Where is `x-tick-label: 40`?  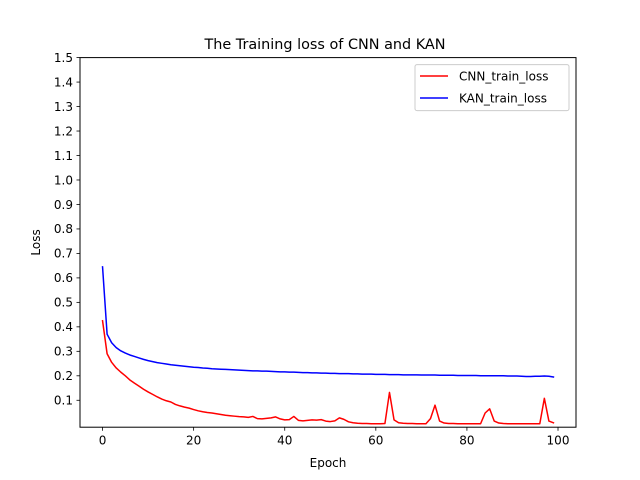
x-tick-label: 40 is located at coordinates (284, 441).